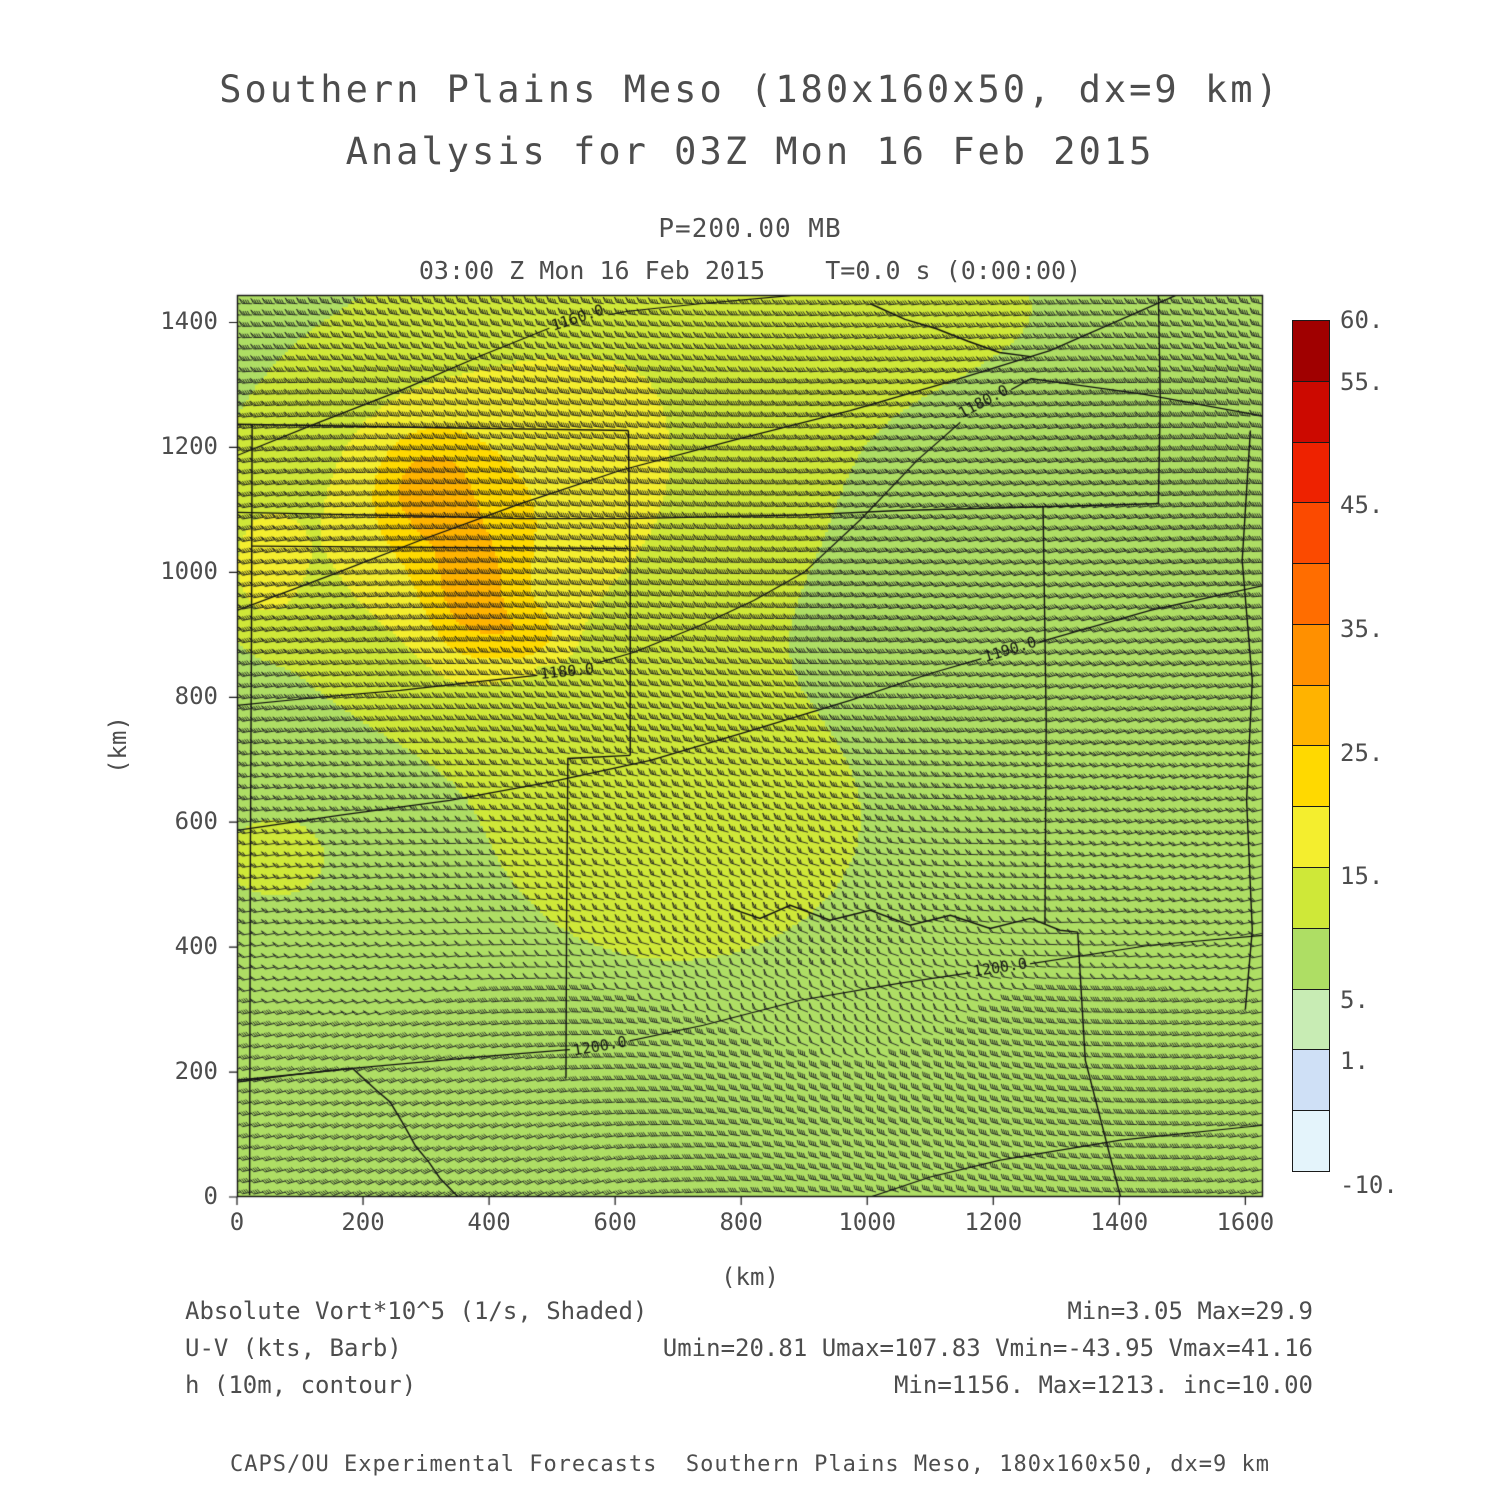  I want to click on legend-contour-name: h (10m, contour), so click(301, 1385).